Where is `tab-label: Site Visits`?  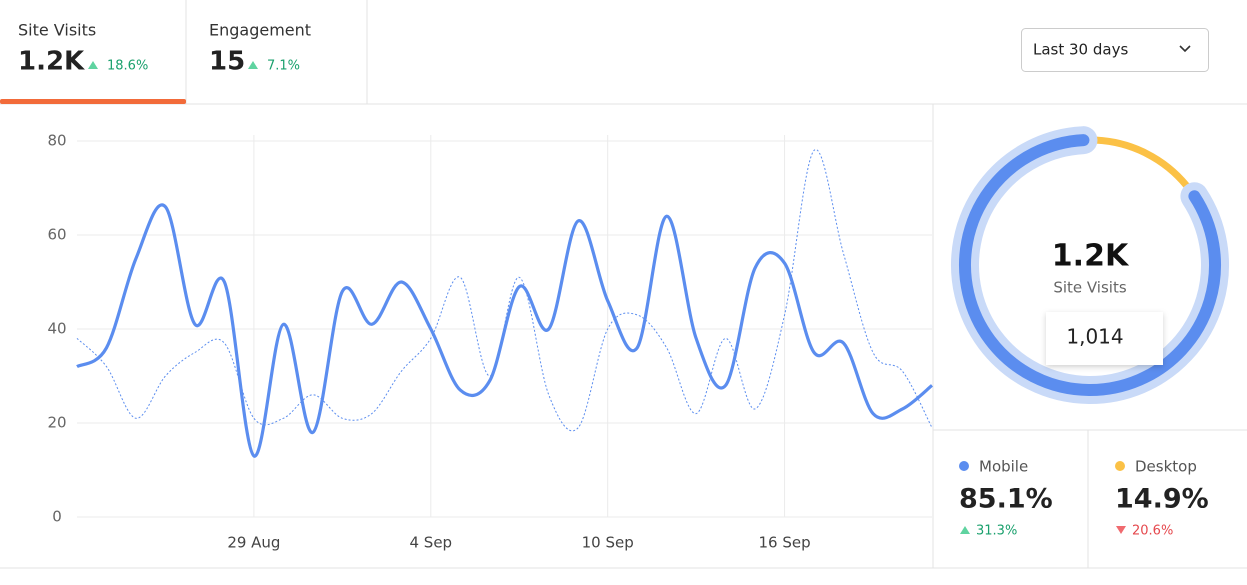
tab-label: Site Visits is located at coordinates (57, 30).